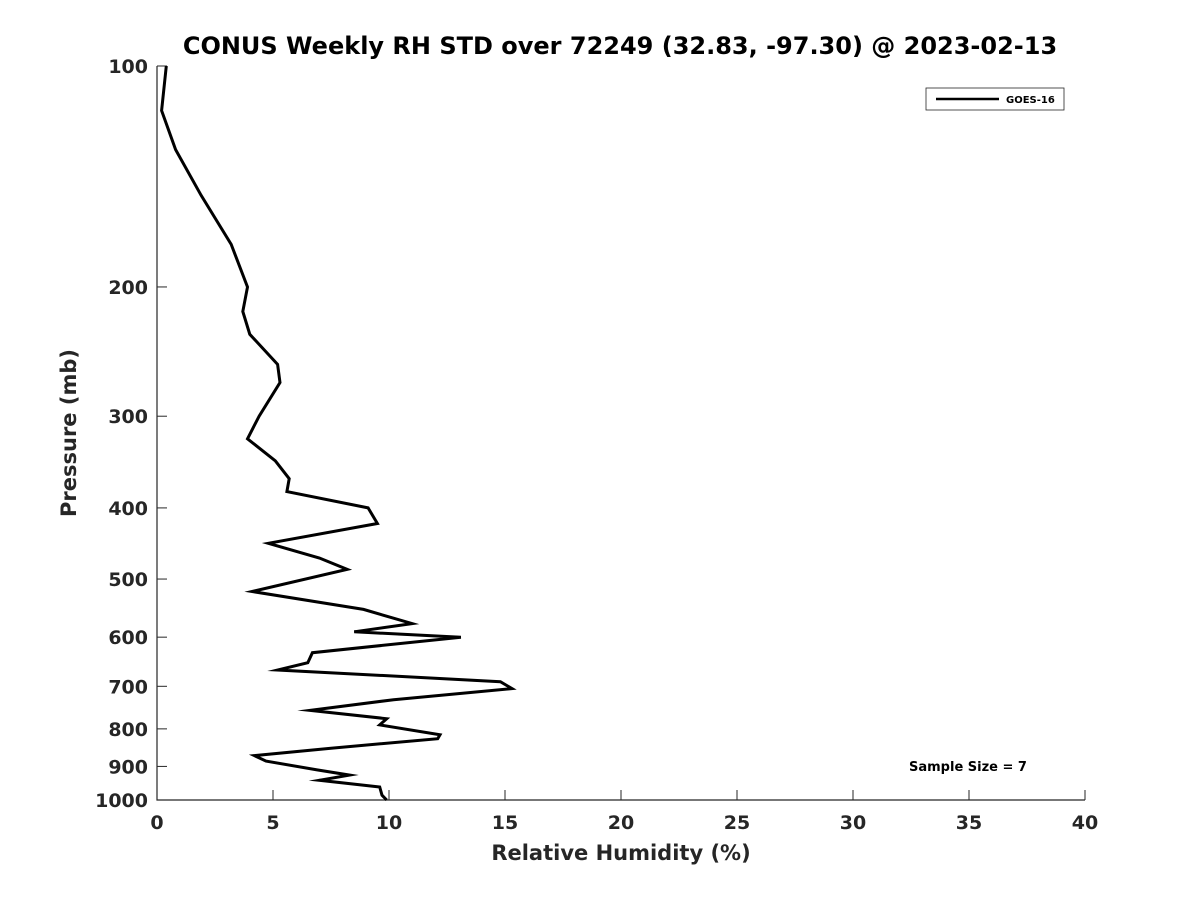 The width and height of the screenshot is (1200, 900). I want to click on y-tick-label: 400, so click(128, 509).